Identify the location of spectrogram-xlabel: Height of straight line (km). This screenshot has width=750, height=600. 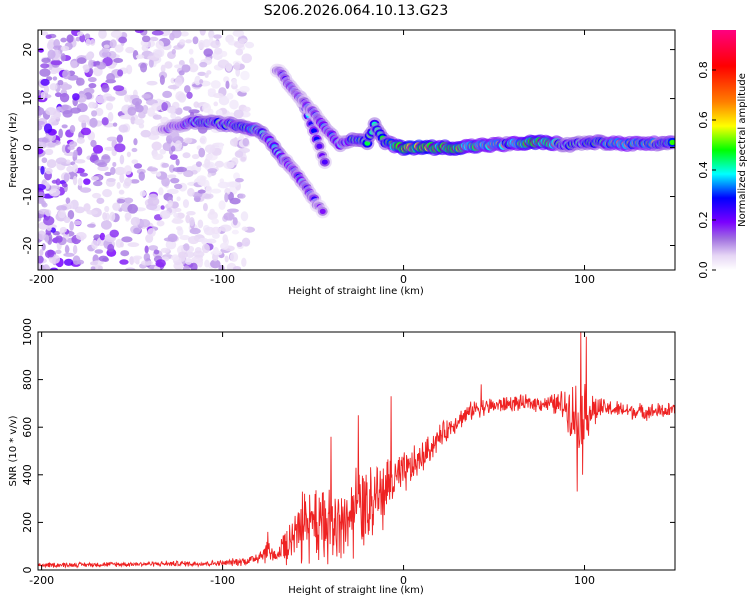
(356, 291).